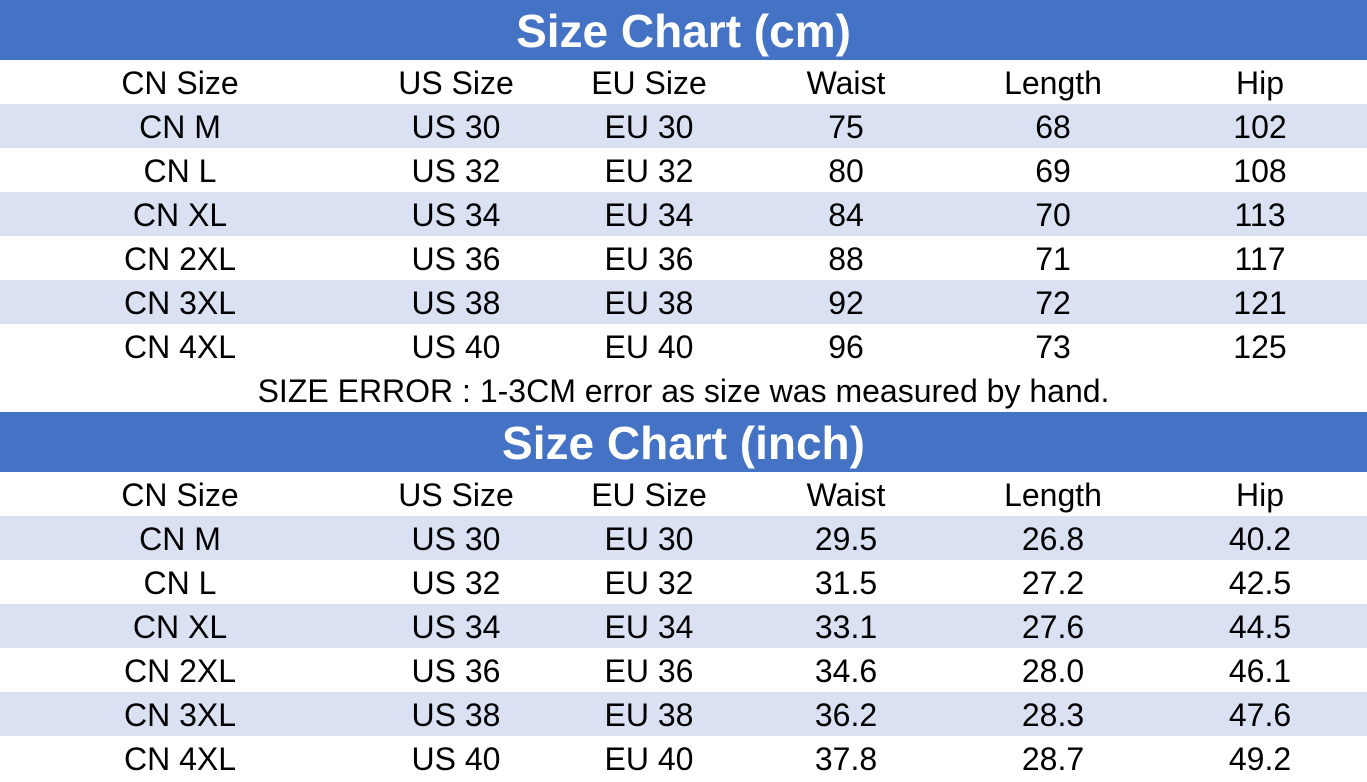  What do you see at coordinates (1260, 171) in the screenshot?
I see `table-cell: 108` at bounding box center [1260, 171].